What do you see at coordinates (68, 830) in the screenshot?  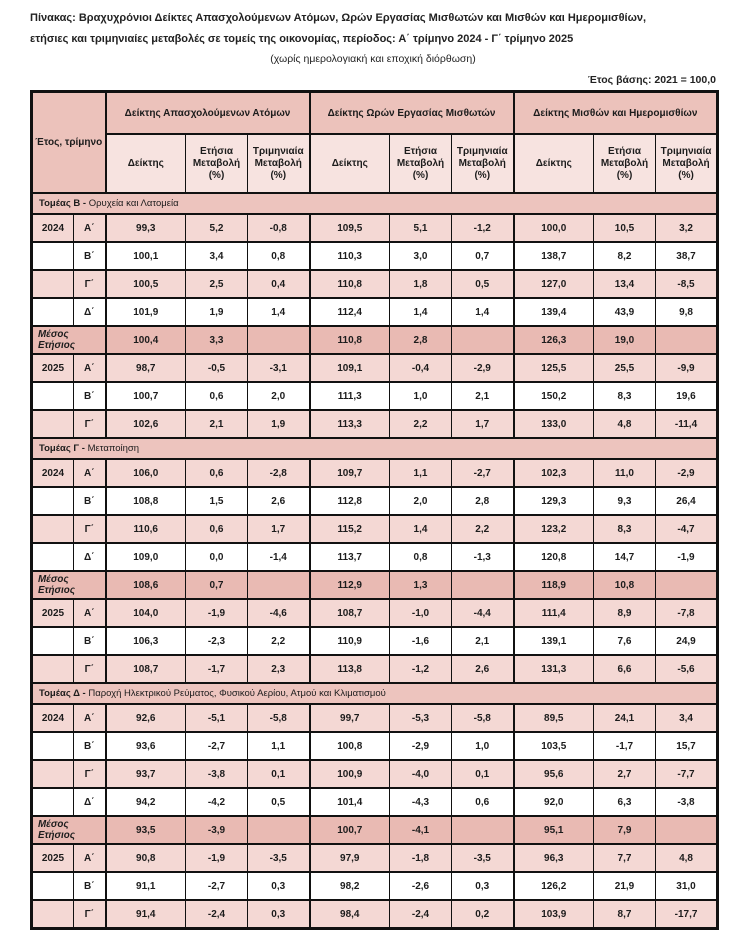 I see `annual-average-label: Μέσος Ετήσιος` at bounding box center [68, 830].